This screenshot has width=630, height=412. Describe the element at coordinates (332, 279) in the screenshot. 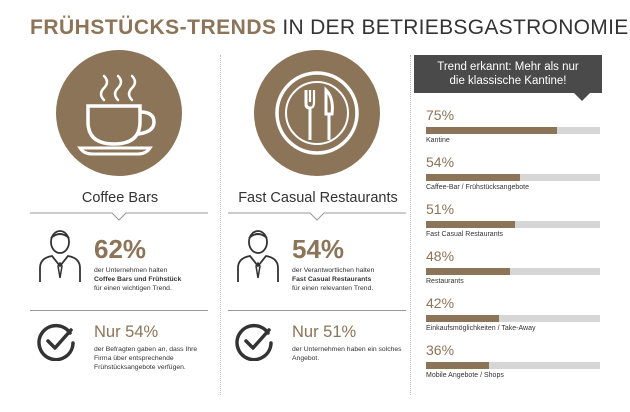

I see `desc-bold: Fast Casual Restaurants` at that location.